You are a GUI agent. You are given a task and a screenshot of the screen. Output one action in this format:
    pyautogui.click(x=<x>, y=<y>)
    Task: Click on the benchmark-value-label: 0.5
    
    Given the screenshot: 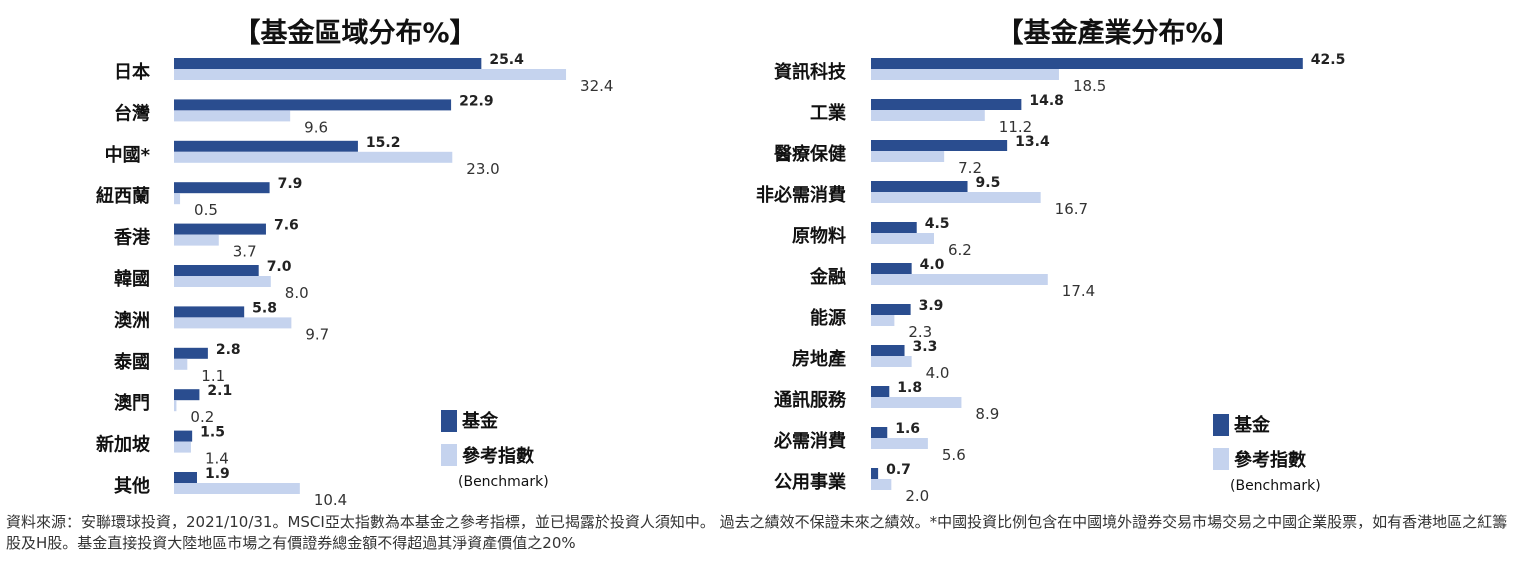 What is the action you would take?
    pyautogui.click(x=206, y=210)
    